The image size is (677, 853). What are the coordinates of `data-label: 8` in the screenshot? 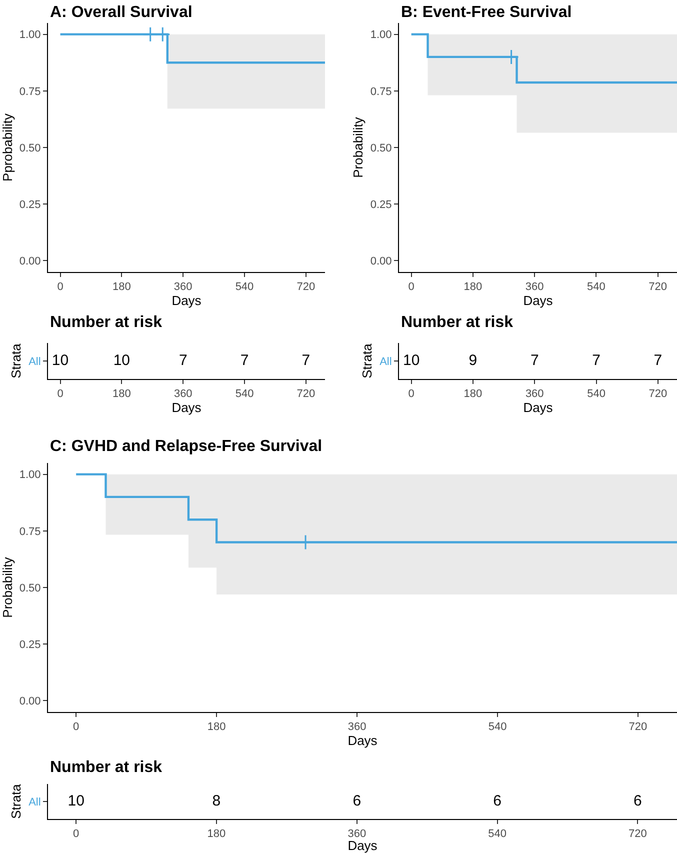 It's located at (216, 801).